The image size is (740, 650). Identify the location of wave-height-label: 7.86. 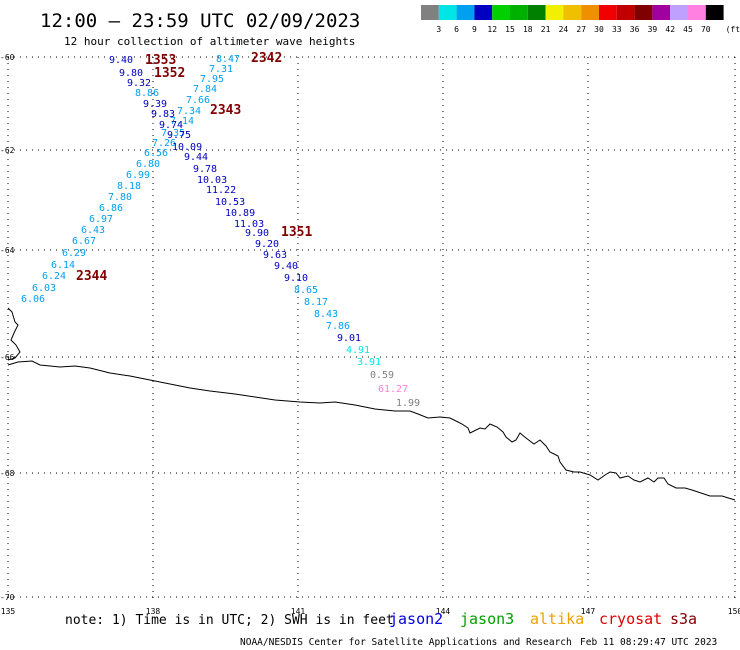
(338, 326).